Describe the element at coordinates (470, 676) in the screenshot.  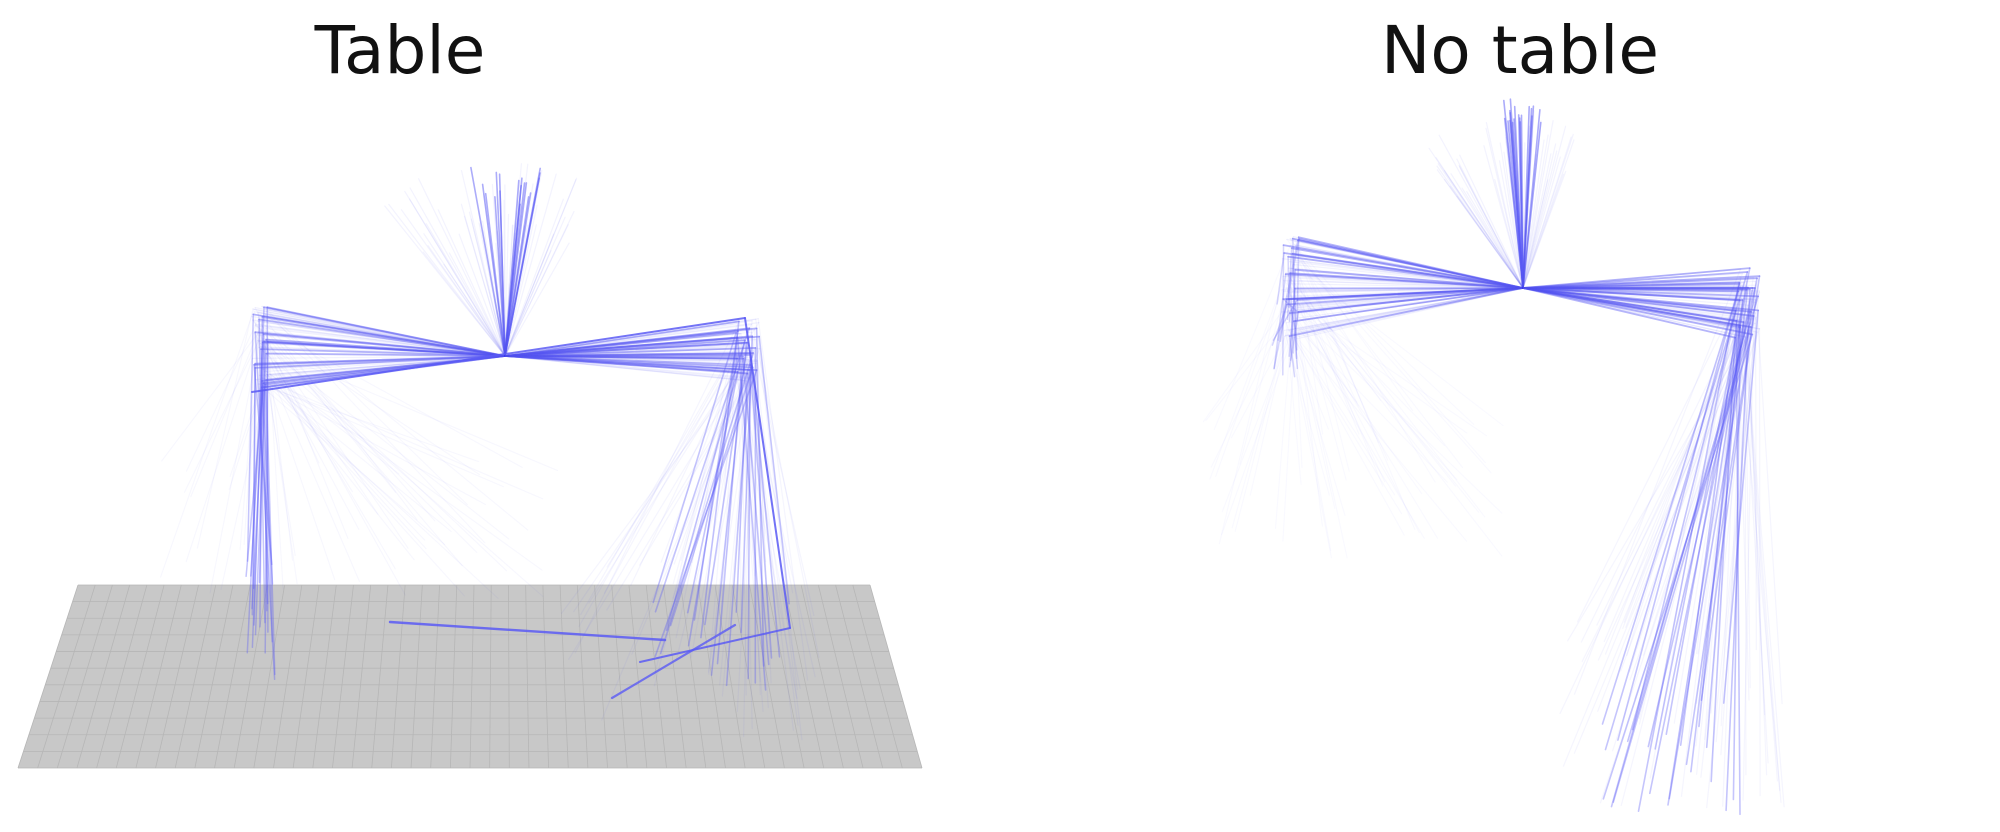
I see `table-surface` at that location.